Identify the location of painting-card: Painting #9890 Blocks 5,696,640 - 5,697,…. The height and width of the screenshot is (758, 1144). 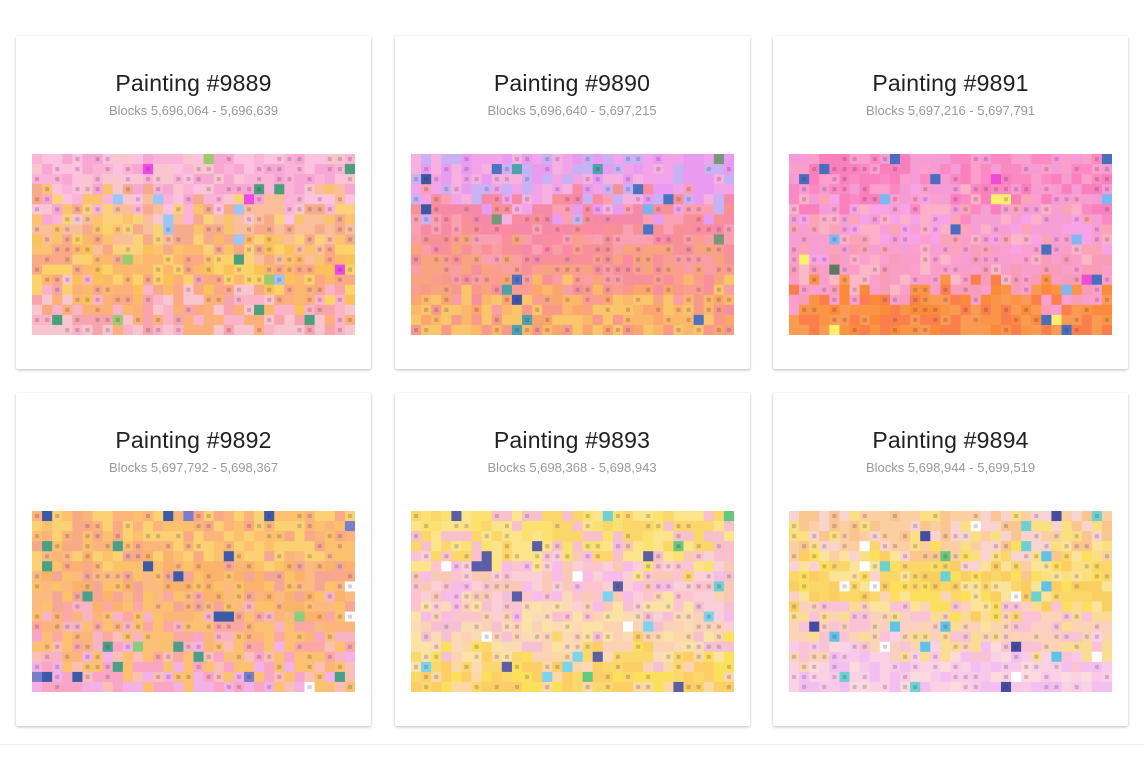
(572, 202).